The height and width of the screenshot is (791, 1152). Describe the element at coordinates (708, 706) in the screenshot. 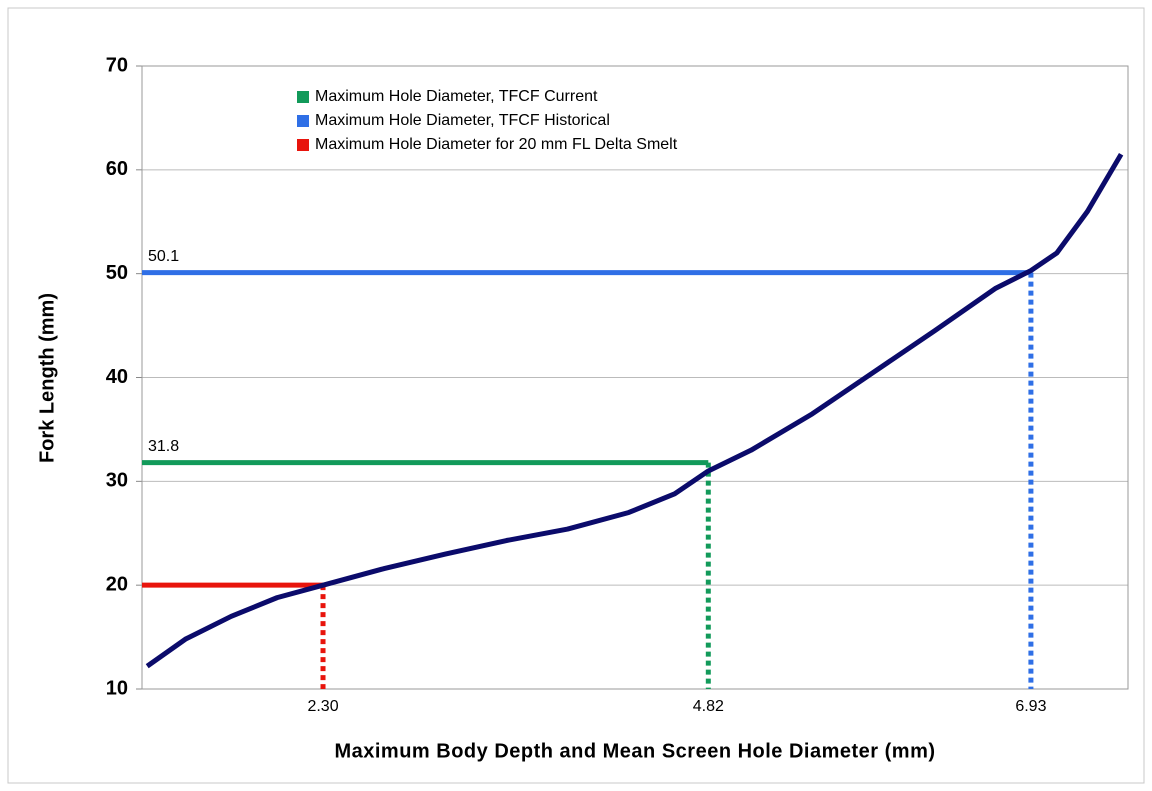

I see `x-reference-label: 4.82` at that location.